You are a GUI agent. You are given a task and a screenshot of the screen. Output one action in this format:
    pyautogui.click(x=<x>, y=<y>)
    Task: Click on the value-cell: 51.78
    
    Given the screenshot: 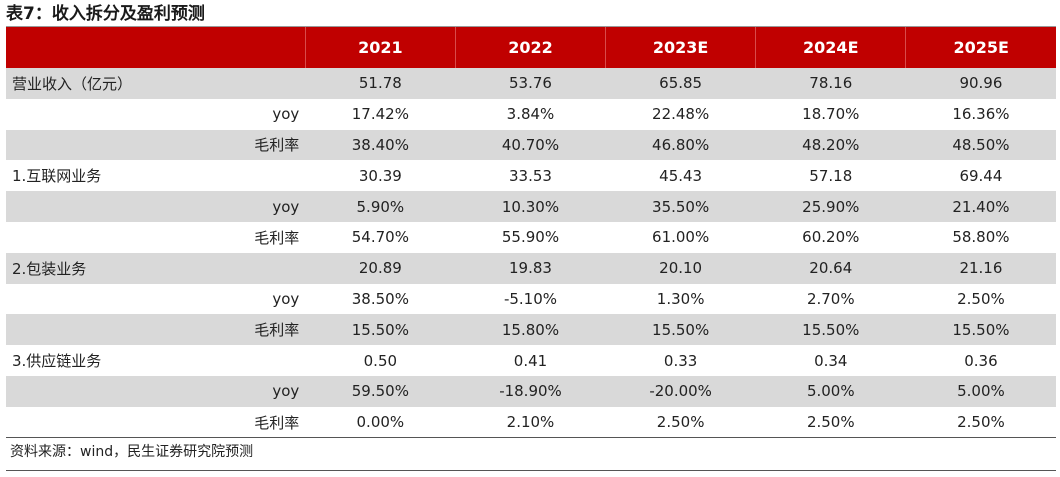 What is the action you would take?
    pyautogui.click(x=380, y=83)
    